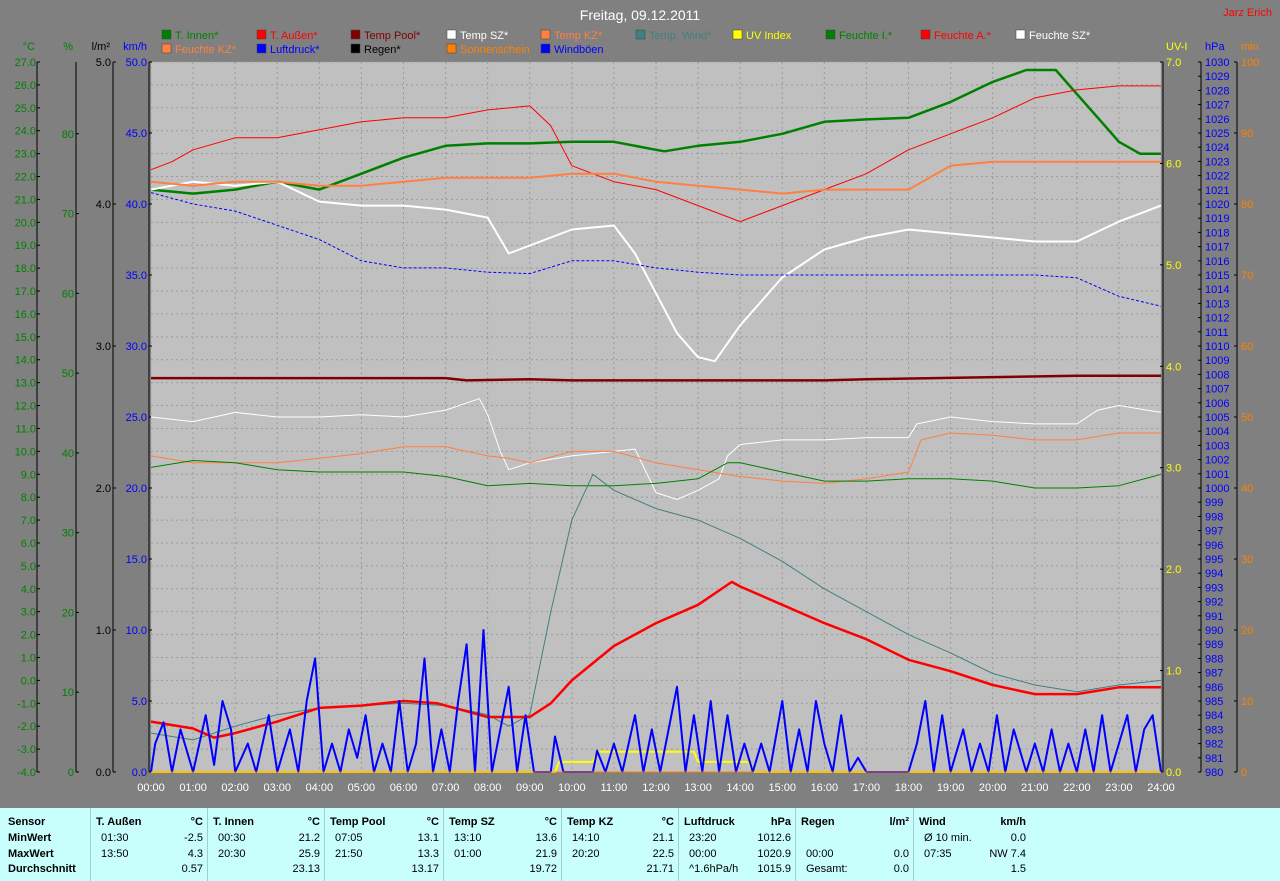  Describe the element at coordinates (25, 429) in the screenshot. I see `axis-tick-label-temp: 11.0` at that location.